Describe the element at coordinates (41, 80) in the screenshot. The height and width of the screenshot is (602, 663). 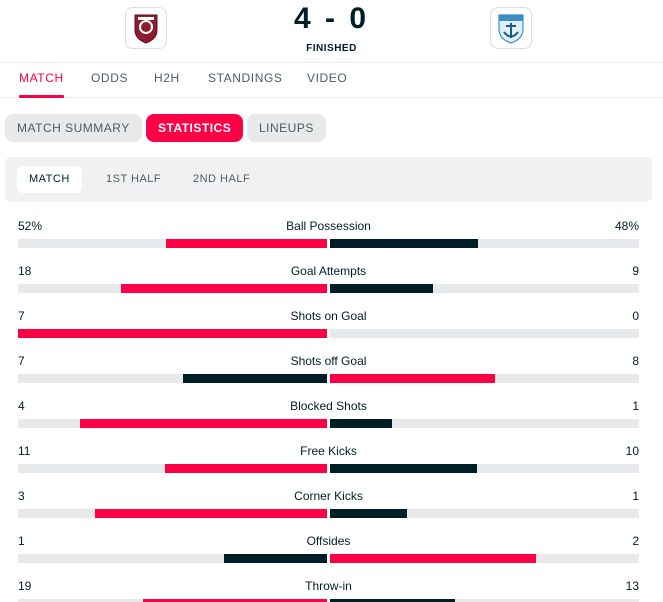
I see `tab-match: MATCH` at that location.